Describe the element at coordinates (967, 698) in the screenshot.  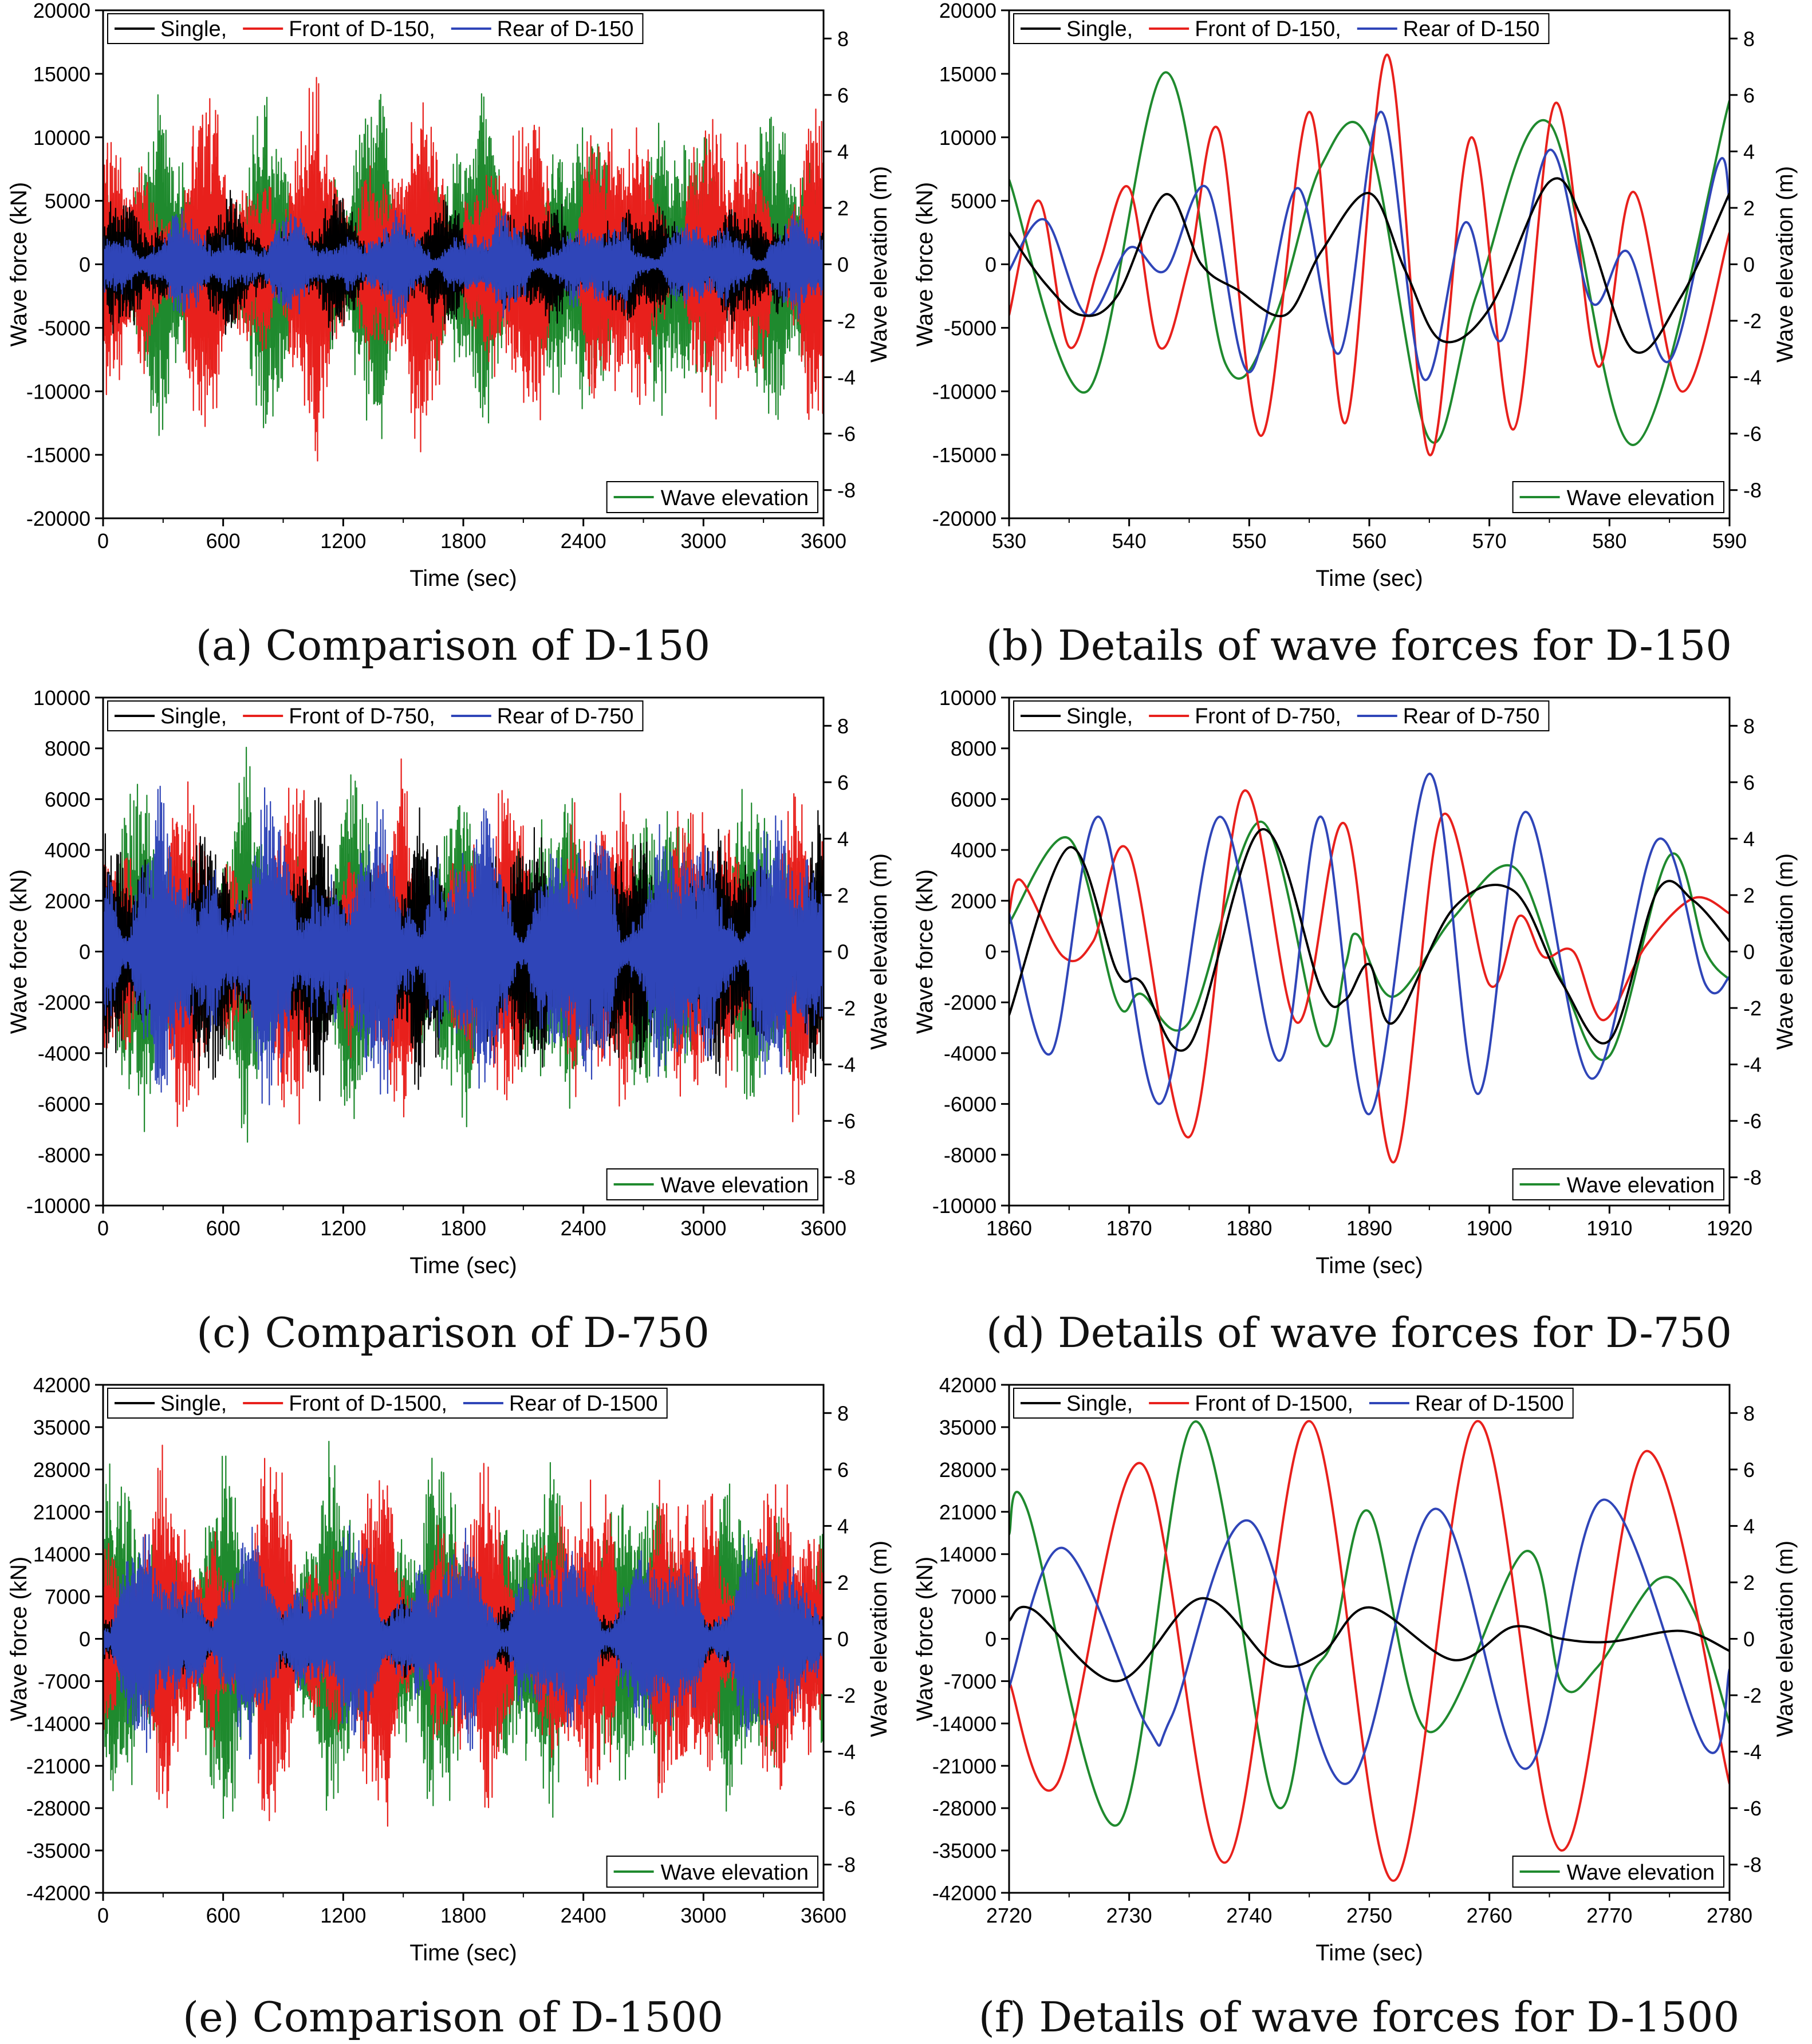
I see `panel-d-y-tick-label-10: 10000` at that location.